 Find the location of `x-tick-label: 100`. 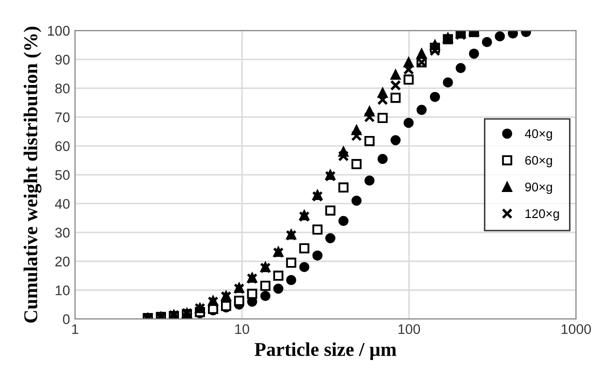

x-tick-label: 100 is located at coordinates (409, 329).